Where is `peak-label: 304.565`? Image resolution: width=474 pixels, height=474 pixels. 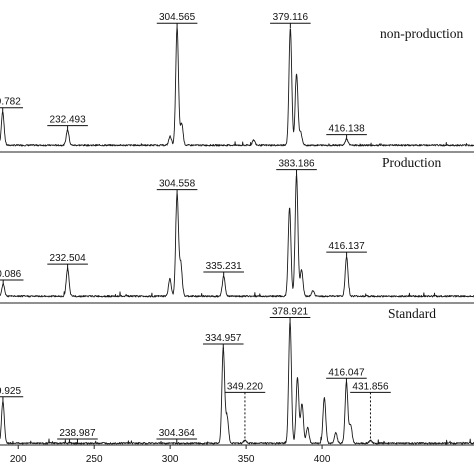 peak-label: 304.565 is located at coordinates (177, 17).